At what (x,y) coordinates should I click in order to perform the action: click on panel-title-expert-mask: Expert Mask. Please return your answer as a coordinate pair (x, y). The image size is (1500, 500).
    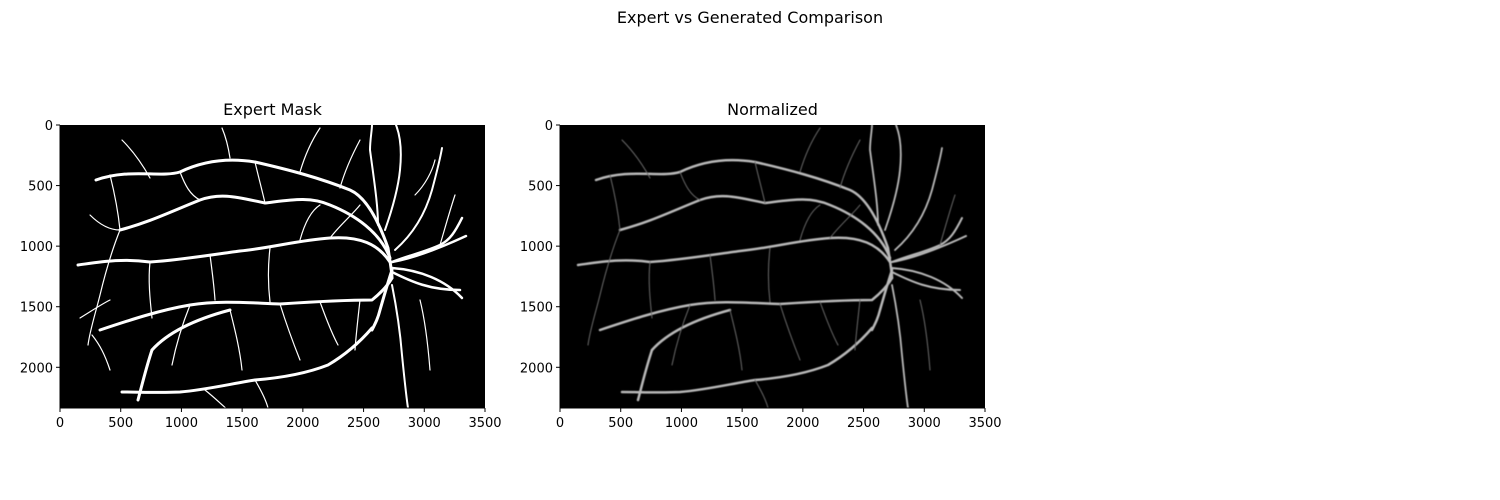
    Looking at the image, I should click on (272, 109).